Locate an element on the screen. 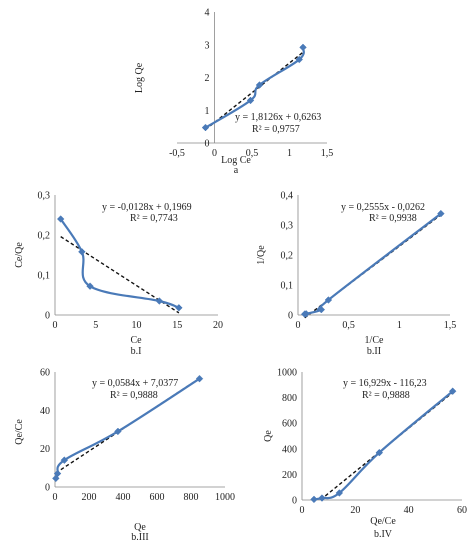  x-tick-label: 10 is located at coordinates (137, 325).